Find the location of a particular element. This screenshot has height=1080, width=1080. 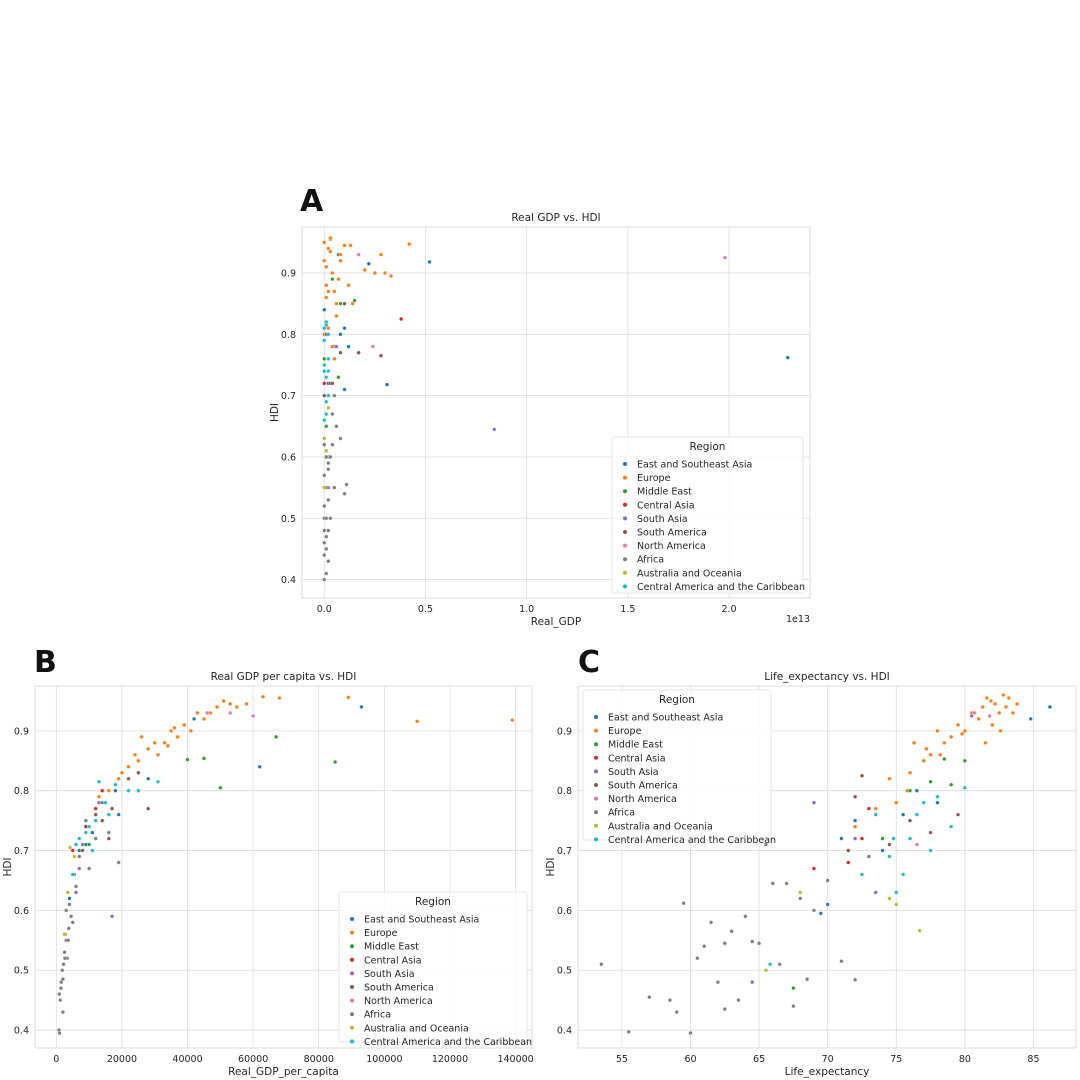

panel-letter-b: B is located at coordinates (45, 662).